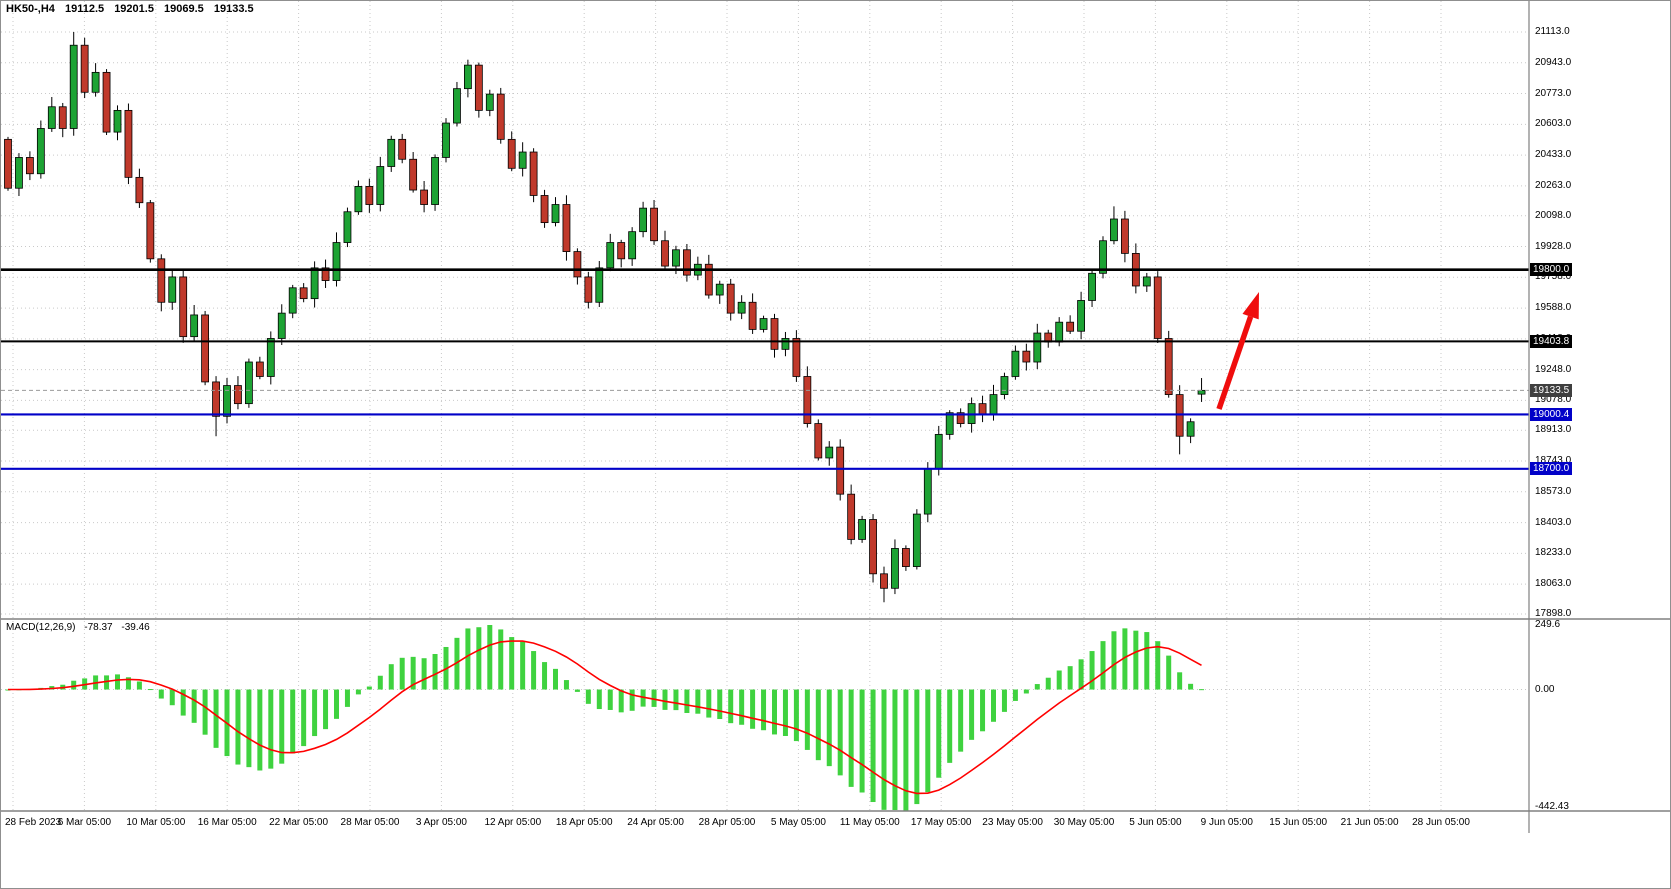  What do you see at coordinates (1084, 822) in the screenshot?
I see `time-axis-label: 30 May 05:00` at bounding box center [1084, 822].